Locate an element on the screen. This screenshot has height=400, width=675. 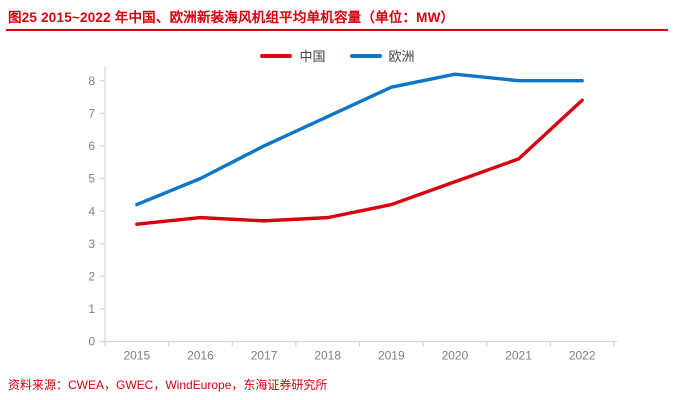
source-note: 资料来源：CWEA，GWEC，WindEurope，东海证券研究所 is located at coordinates (168, 385).